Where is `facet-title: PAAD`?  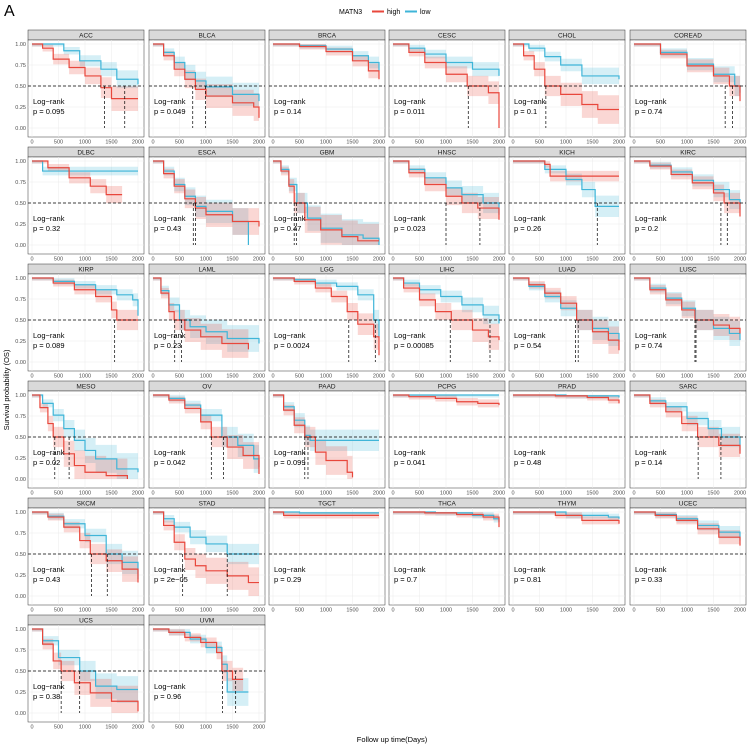
facet-title: PAAD is located at coordinates (327, 386).